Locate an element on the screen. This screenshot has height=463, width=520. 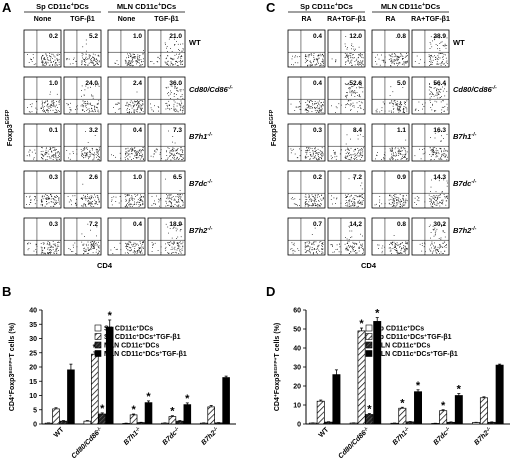
percent-label: 0.4 is located at coordinates (137, 130).